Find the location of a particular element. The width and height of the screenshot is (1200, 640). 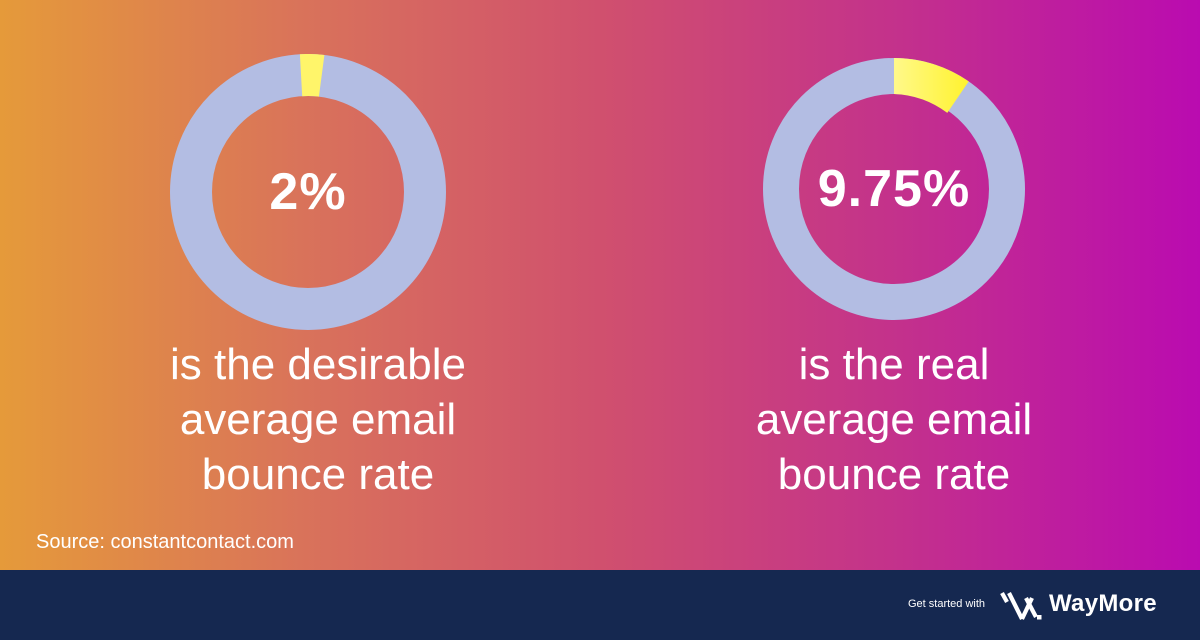

brand-name: WayMore is located at coordinates (1103, 603).